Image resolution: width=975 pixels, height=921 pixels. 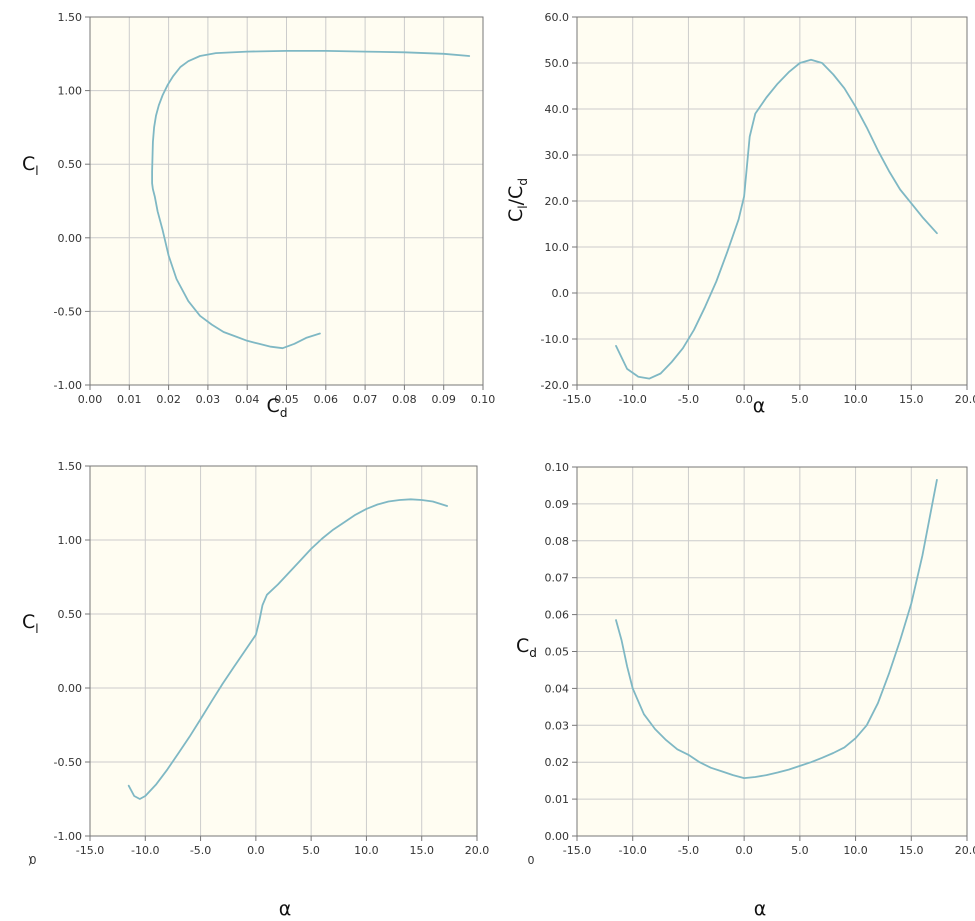 I want to click on y-tick-label: 60.0, so click(x=557, y=17).